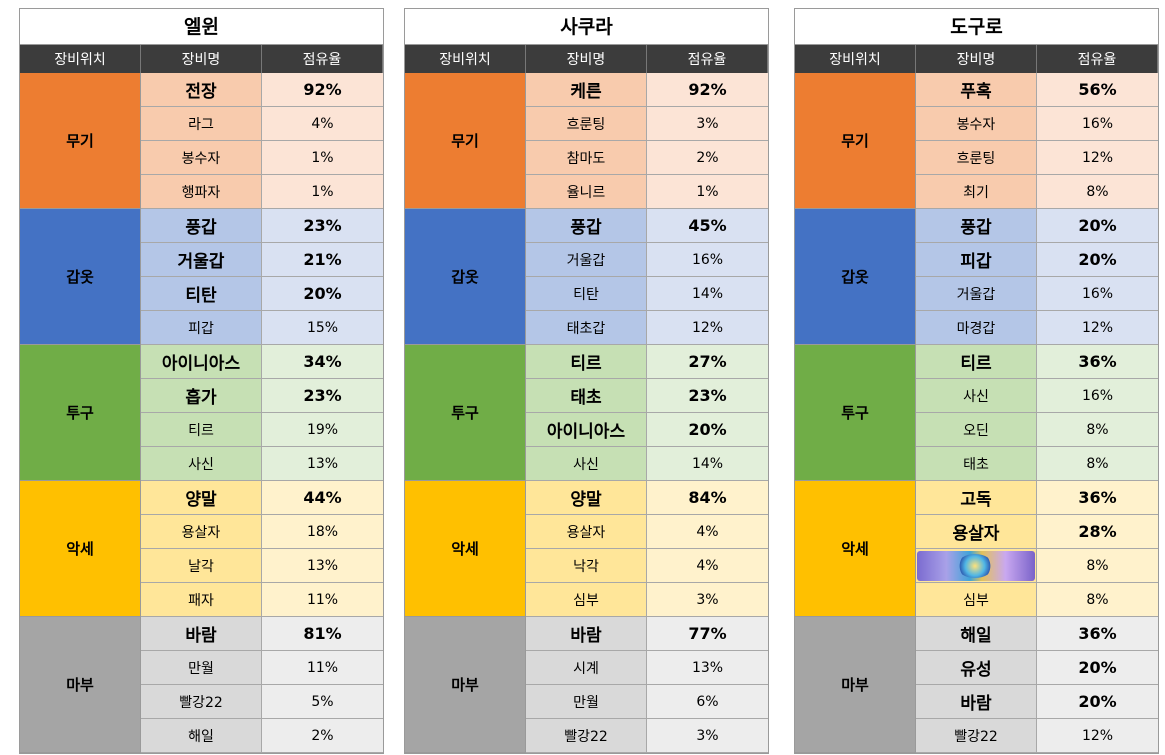 This screenshot has height=755, width=1165. What do you see at coordinates (976, 464) in the screenshot?
I see `item-name: 태초` at bounding box center [976, 464].